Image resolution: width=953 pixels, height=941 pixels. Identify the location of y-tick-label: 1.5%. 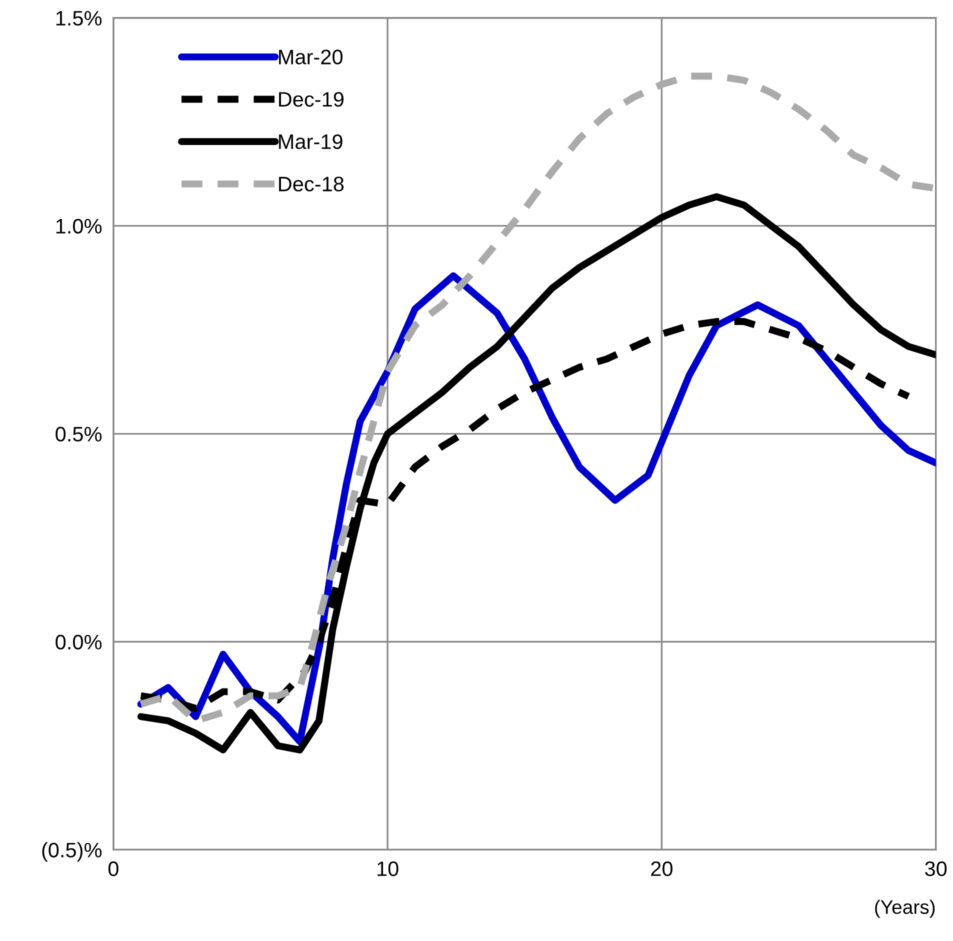
(79, 18).